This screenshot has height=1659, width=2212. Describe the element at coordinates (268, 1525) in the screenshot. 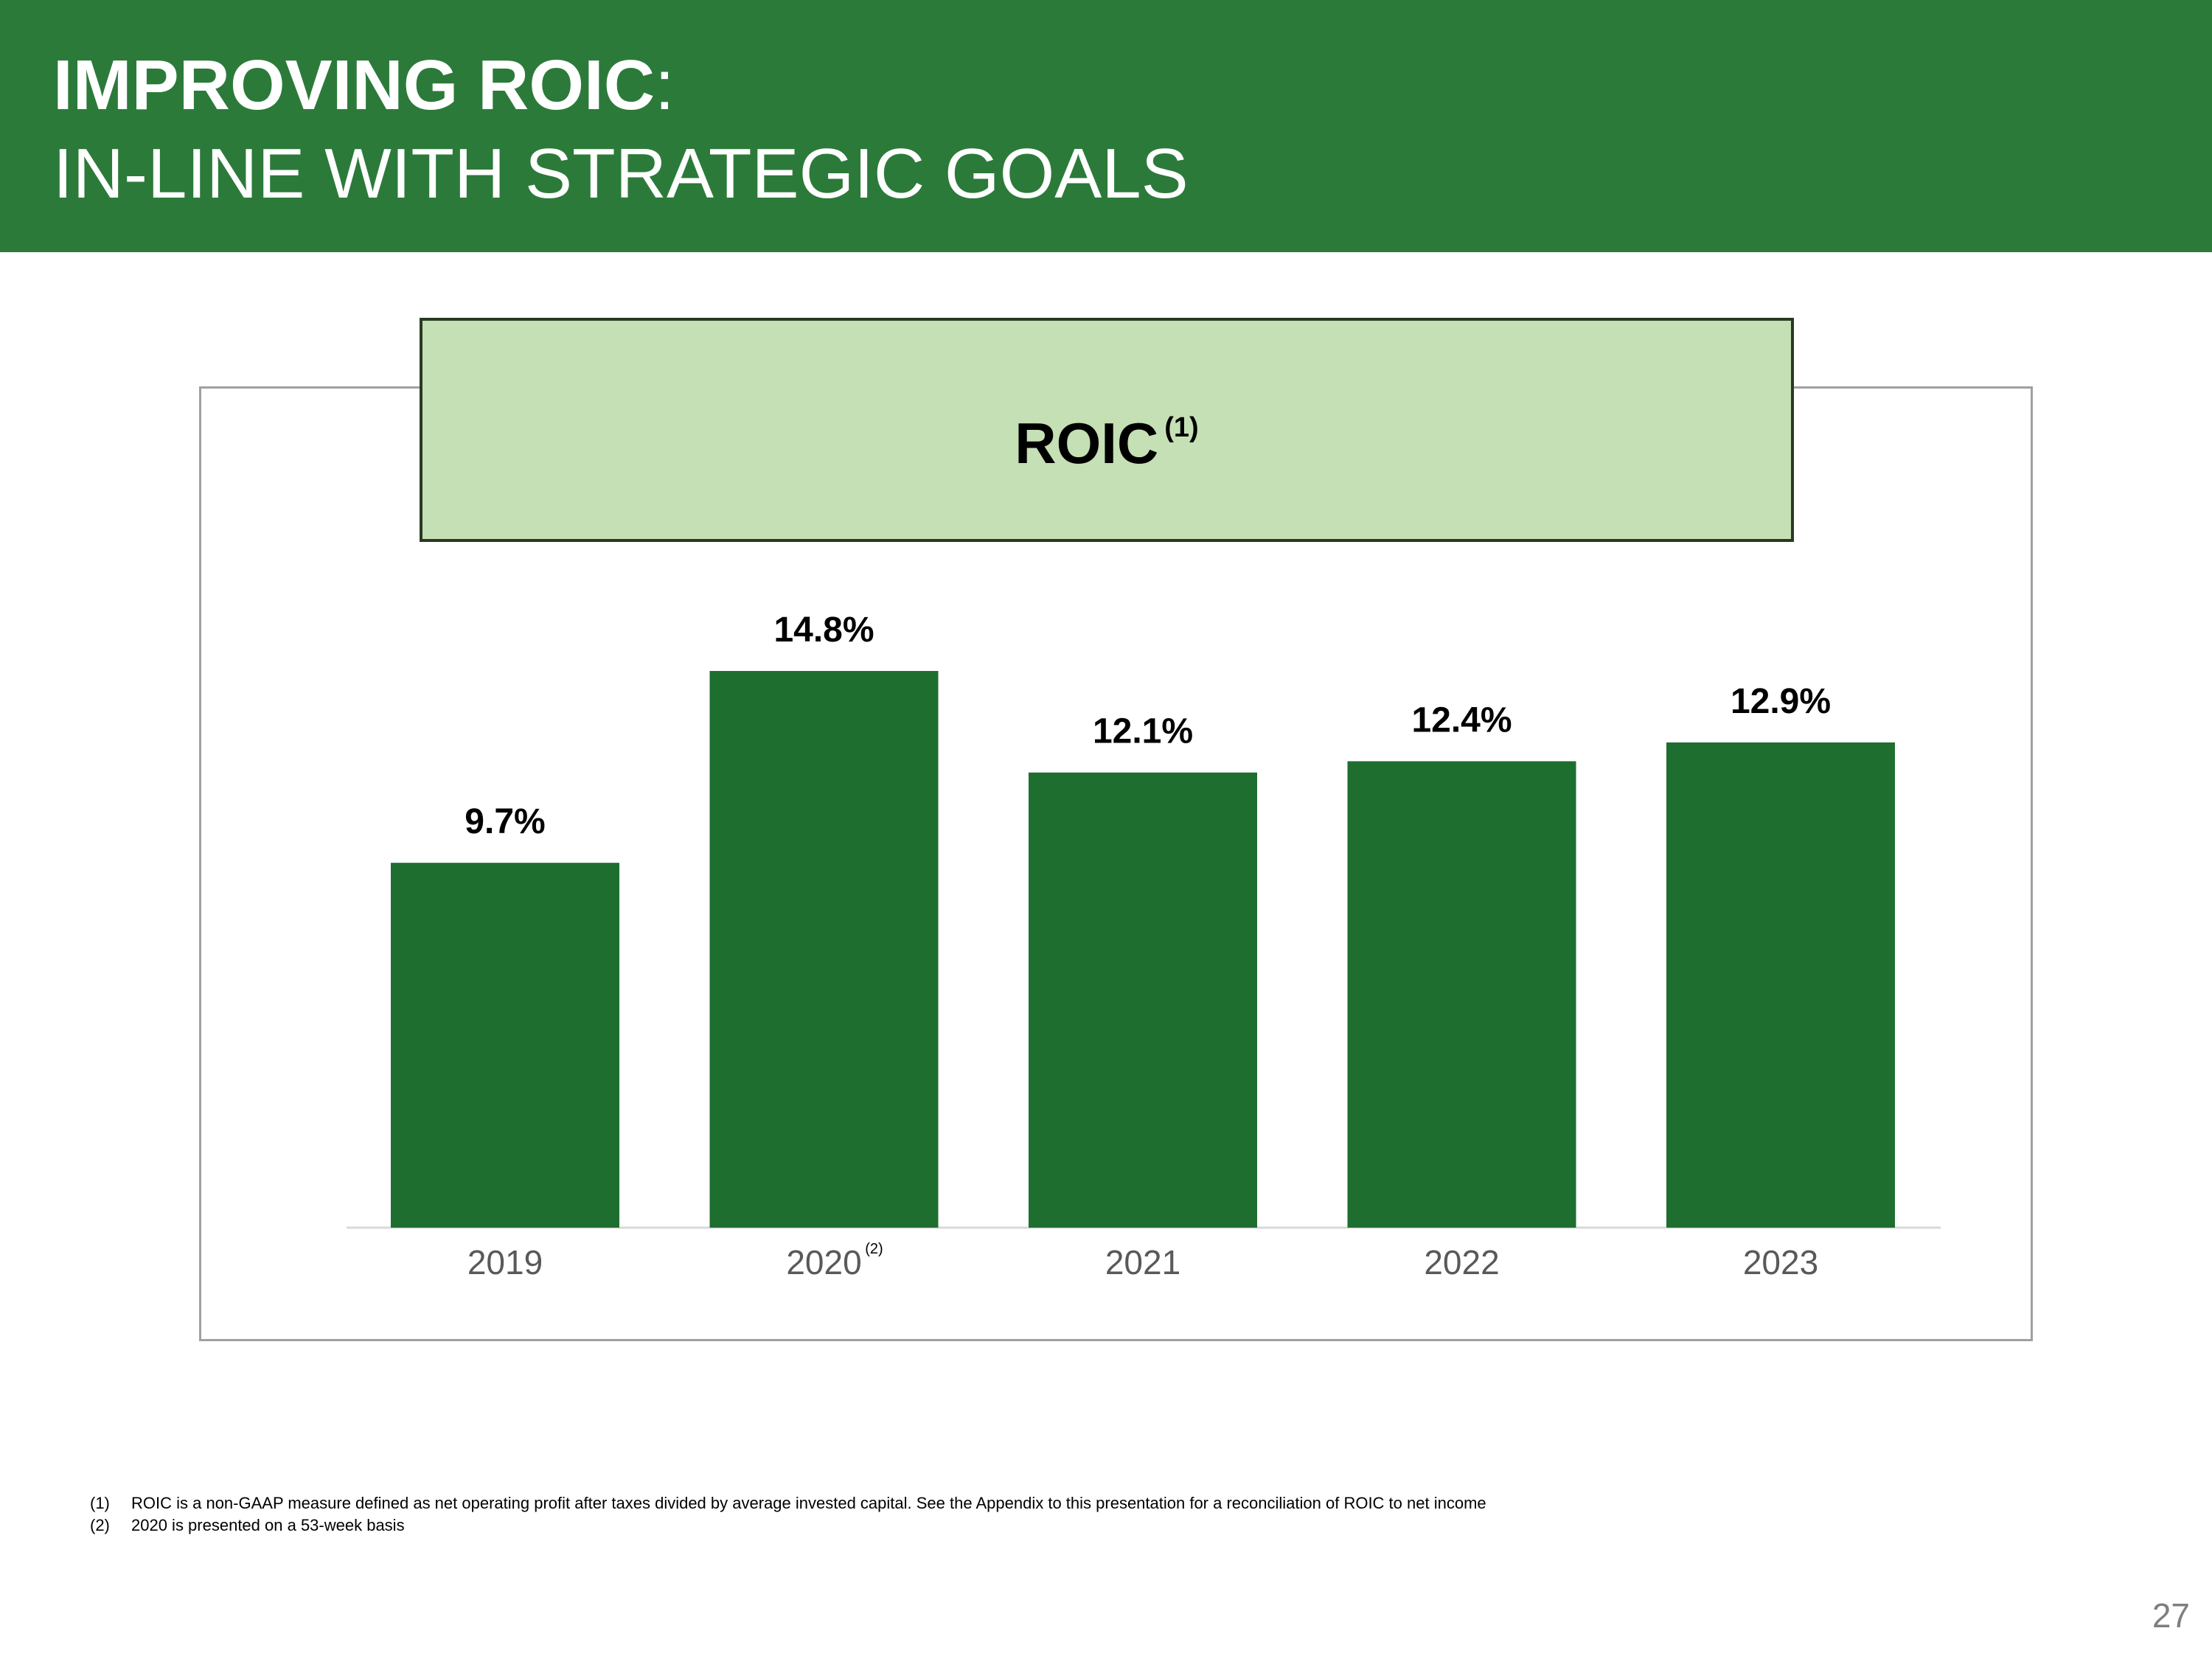

I see `footnote-2-text: 2020 is presented on a 53-week basis` at that location.